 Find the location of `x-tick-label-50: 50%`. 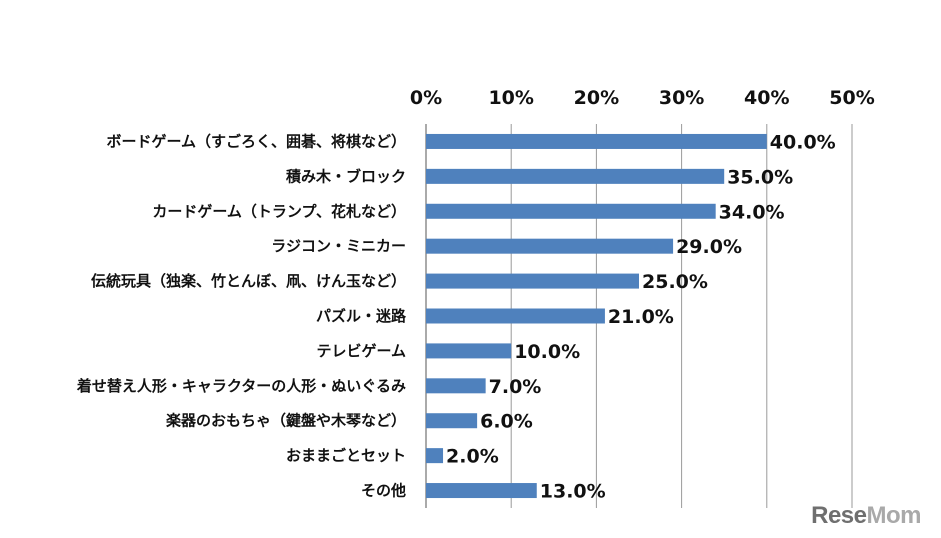

x-tick-label-50: 50% is located at coordinates (851, 98).